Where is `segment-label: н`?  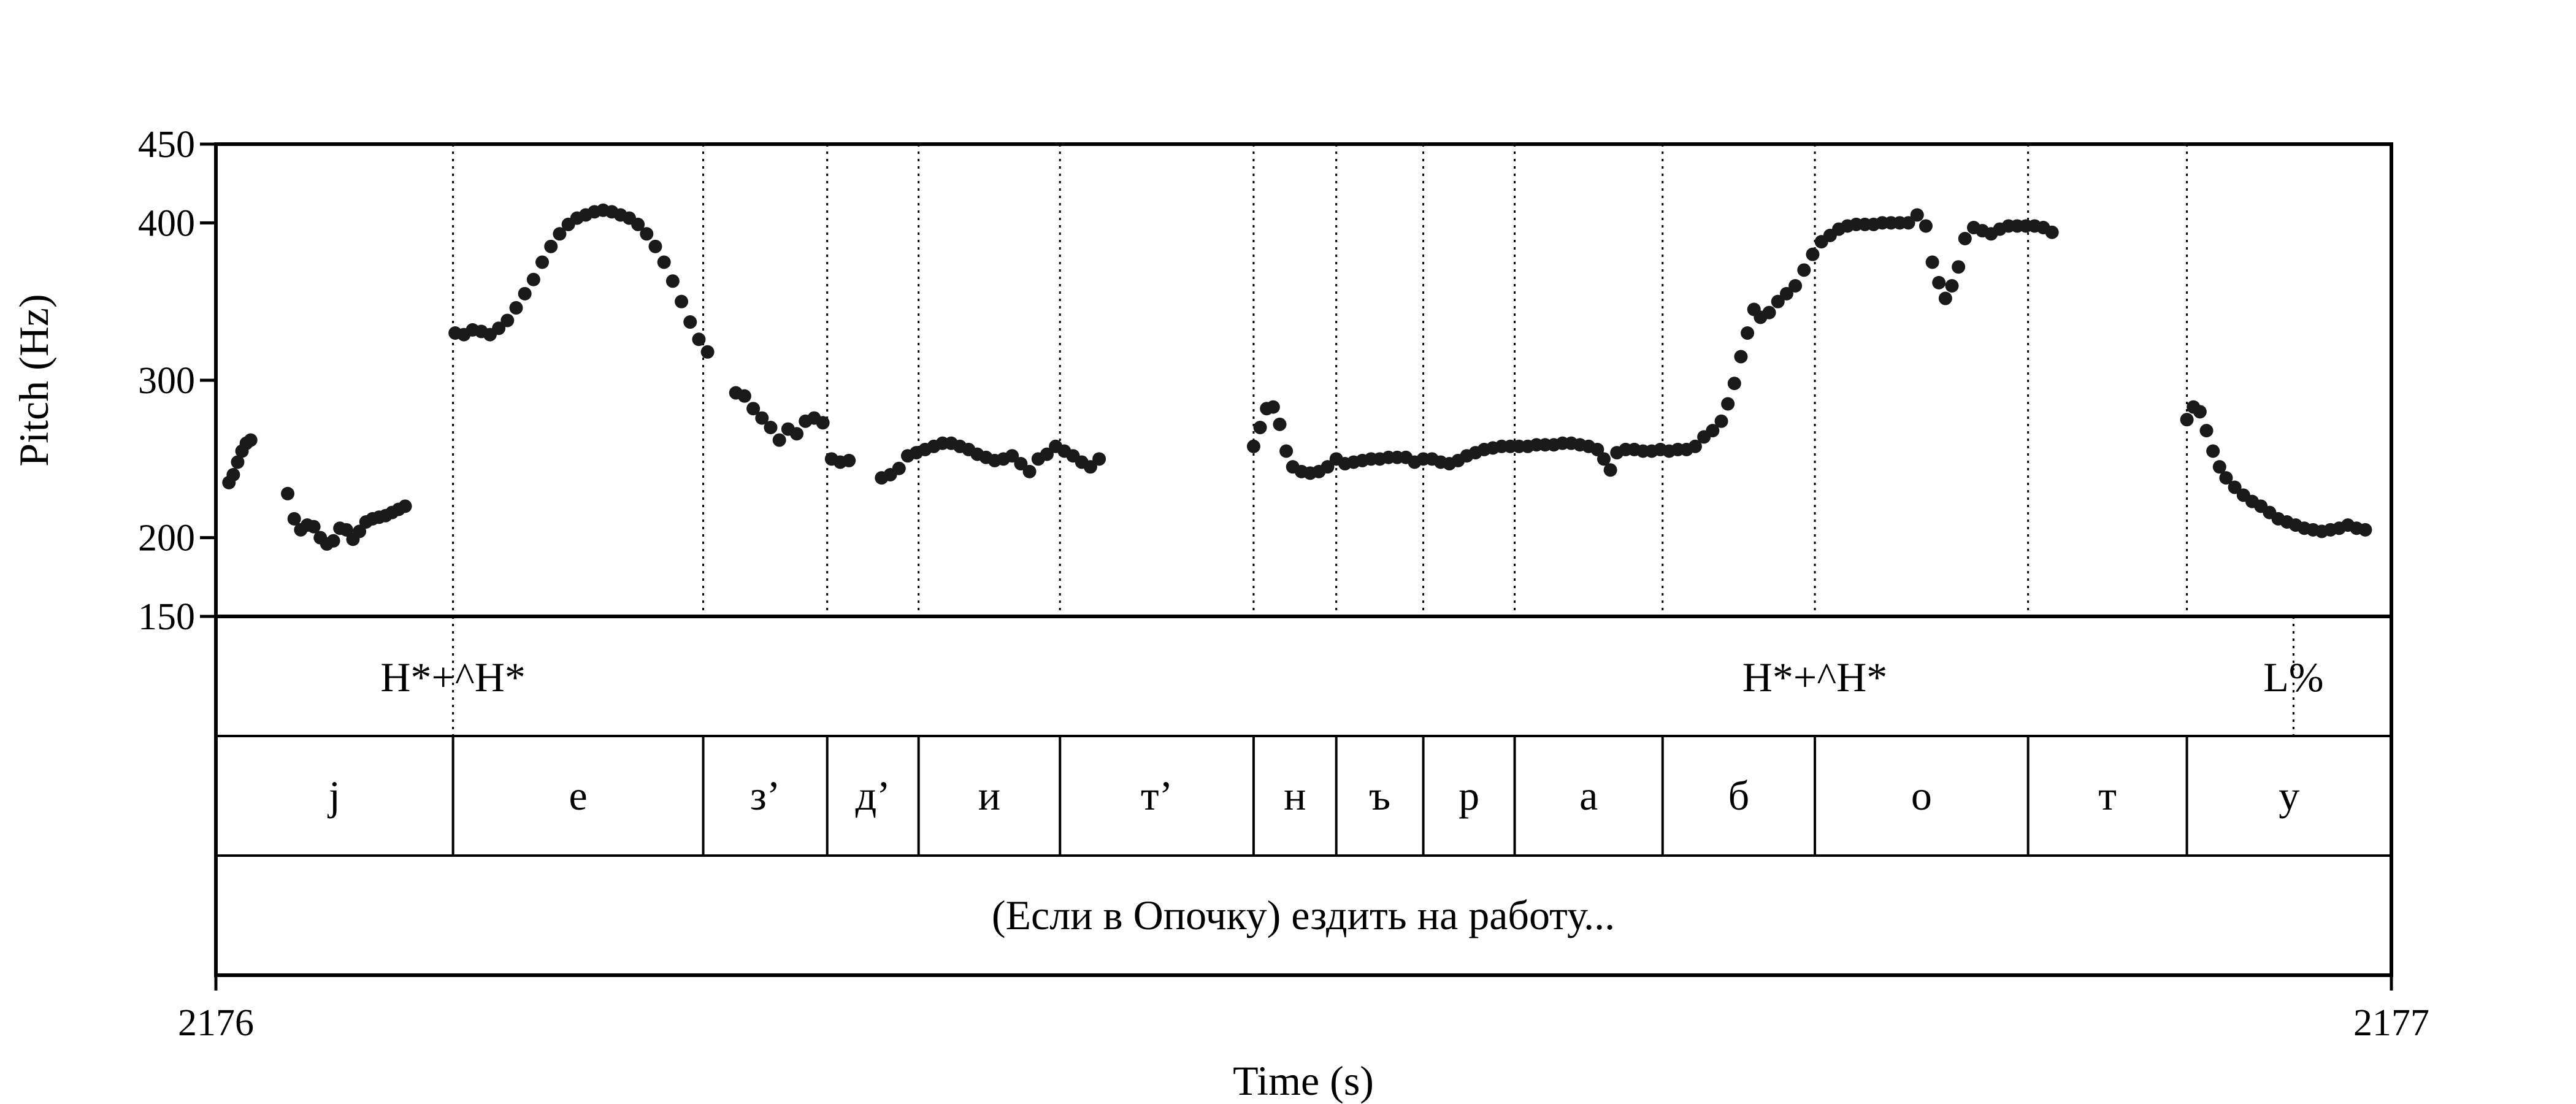
segment-label: н is located at coordinates (1295, 795).